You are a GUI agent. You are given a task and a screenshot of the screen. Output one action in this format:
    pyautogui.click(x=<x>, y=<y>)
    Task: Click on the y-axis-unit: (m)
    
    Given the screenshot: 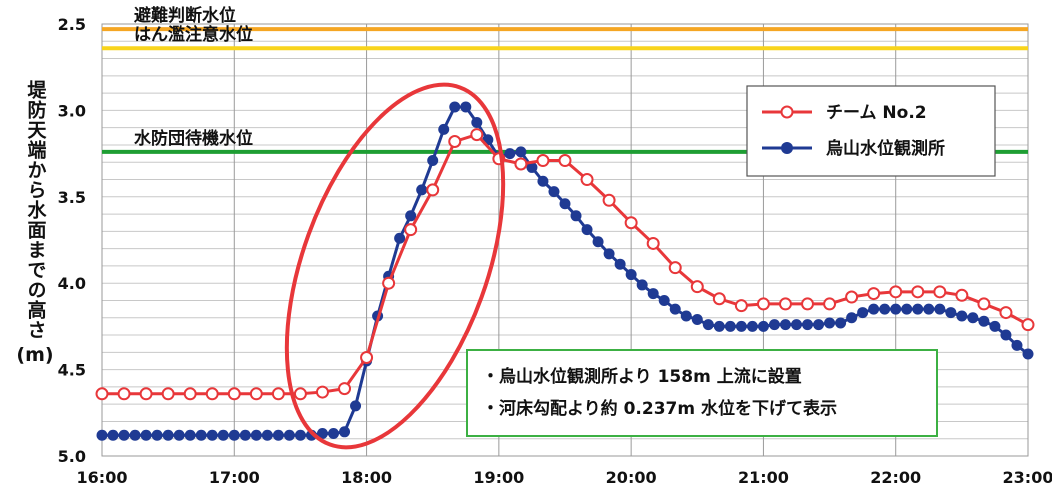 What is the action you would take?
    pyautogui.click(x=35, y=355)
    